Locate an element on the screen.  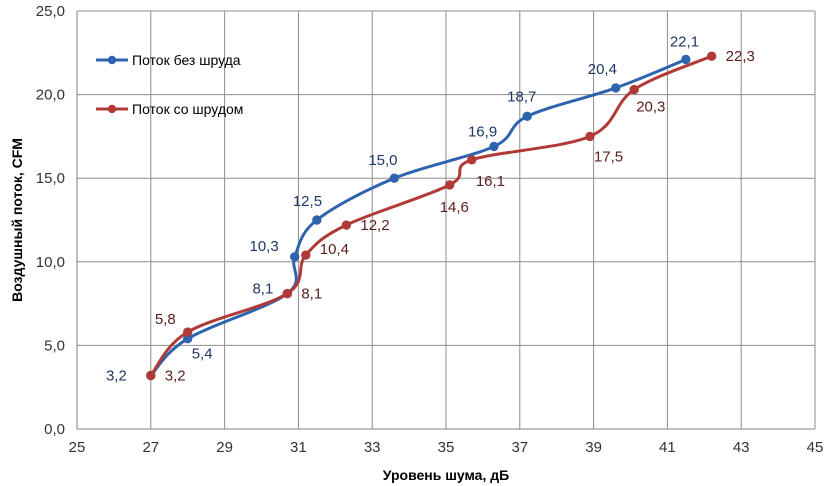
x-tick-label: 25 is located at coordinates (77, 447).